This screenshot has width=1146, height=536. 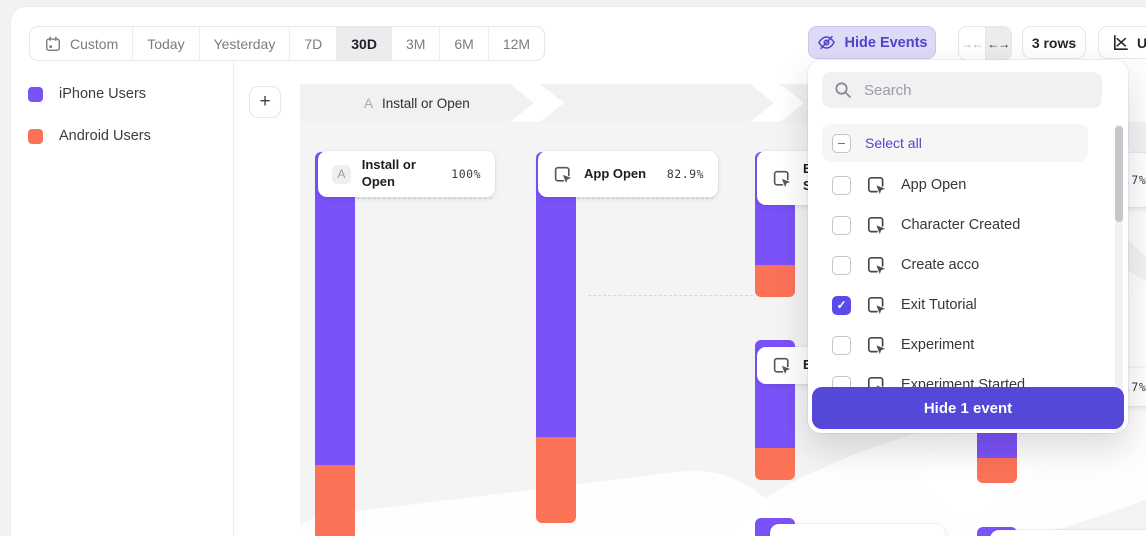 I want to click on date-range-label: 7D, so click(x=313, y=43).